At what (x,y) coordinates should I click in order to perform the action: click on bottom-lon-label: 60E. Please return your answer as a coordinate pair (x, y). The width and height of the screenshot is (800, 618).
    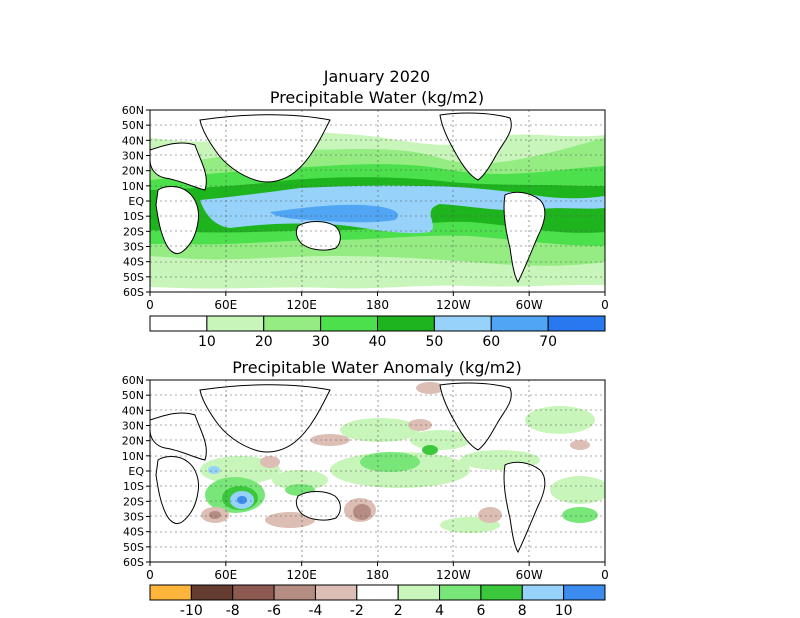
    Looking at the image, I should click on (225, 575).